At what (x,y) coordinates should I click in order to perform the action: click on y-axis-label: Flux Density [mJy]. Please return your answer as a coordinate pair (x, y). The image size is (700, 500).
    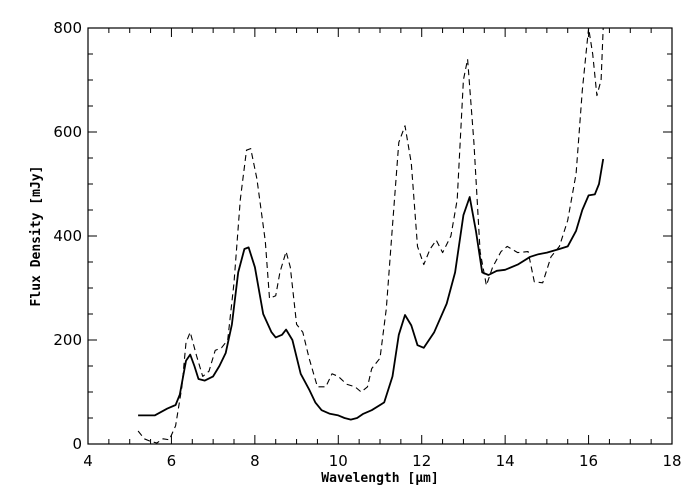
    Looking at the image, I should click on (36, 236).